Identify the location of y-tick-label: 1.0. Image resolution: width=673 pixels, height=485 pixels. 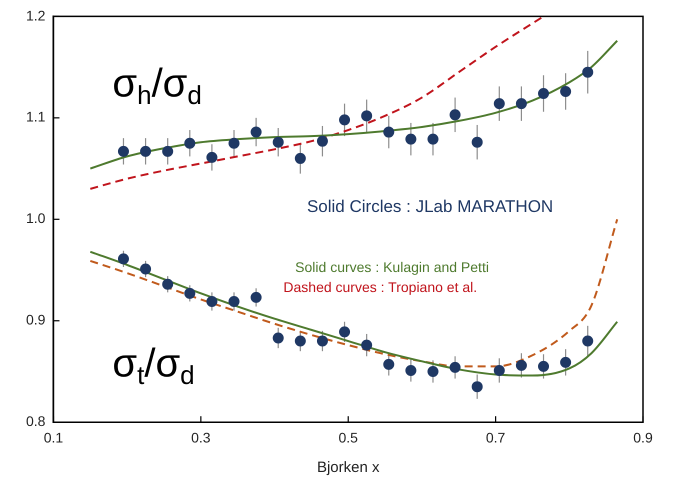
(36, 218).